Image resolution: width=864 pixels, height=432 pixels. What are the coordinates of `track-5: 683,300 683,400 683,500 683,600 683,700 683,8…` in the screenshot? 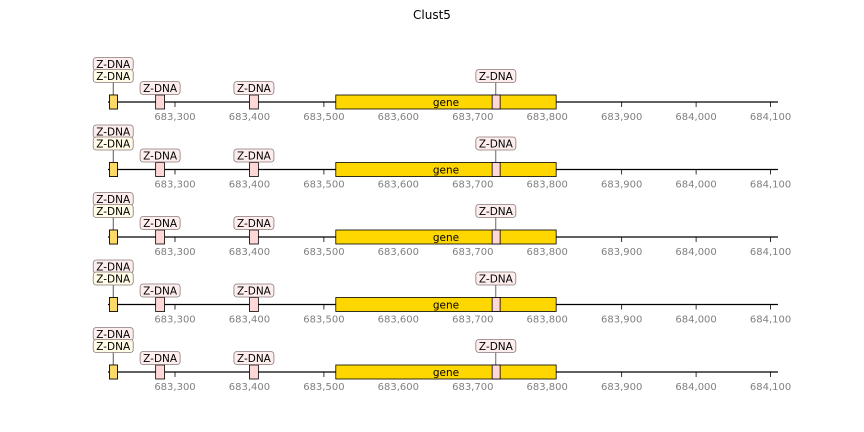 It's located at (441, 360).